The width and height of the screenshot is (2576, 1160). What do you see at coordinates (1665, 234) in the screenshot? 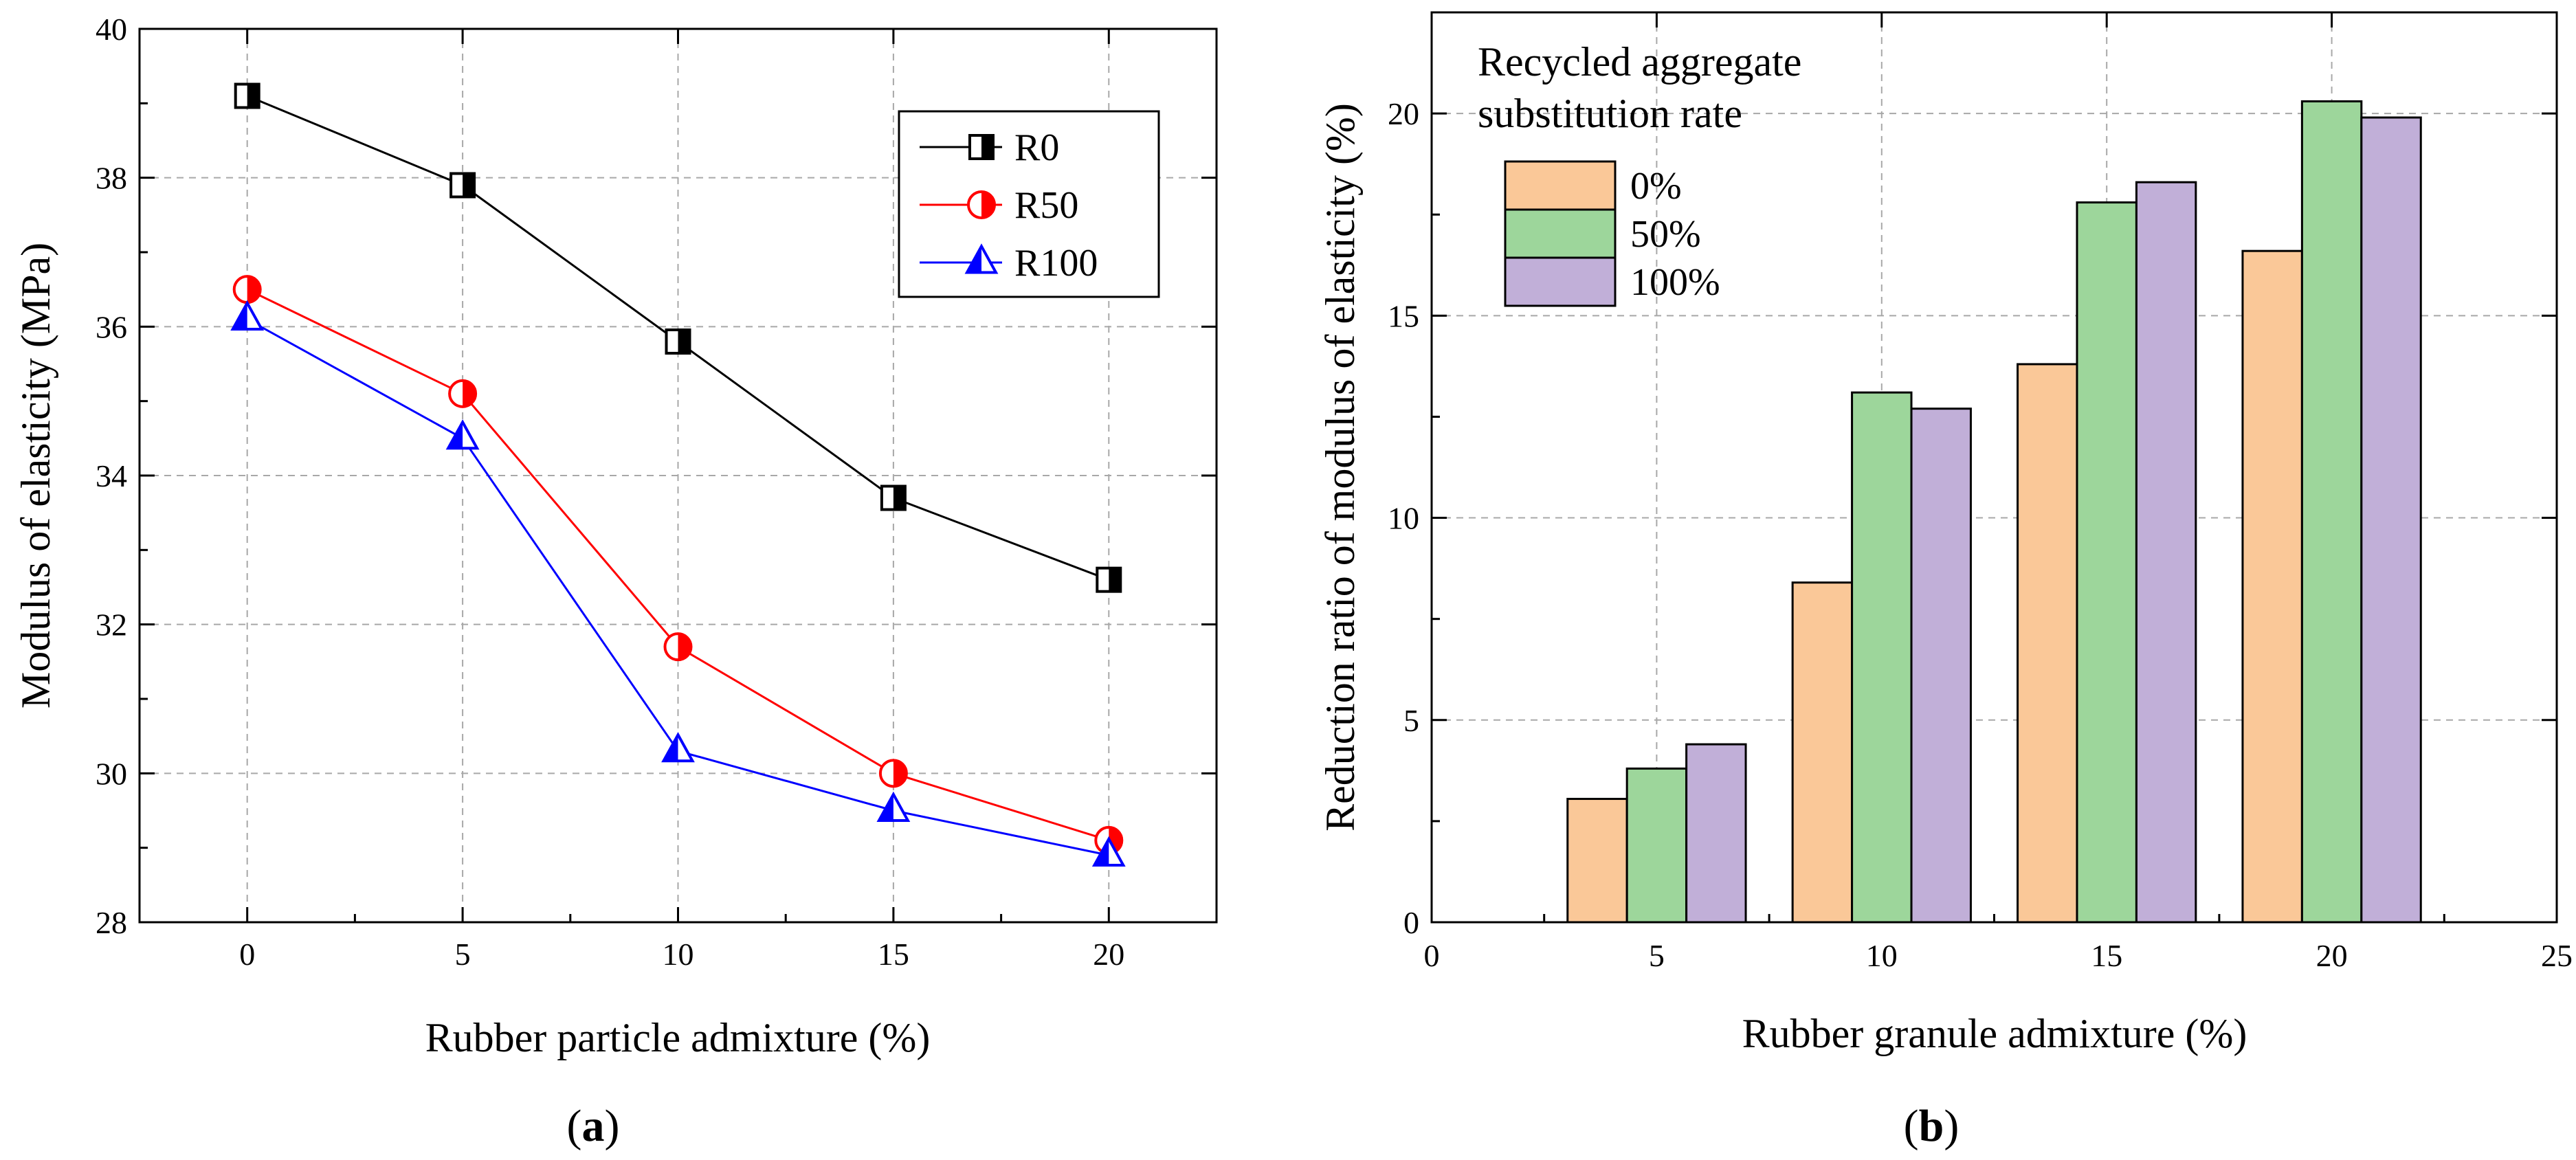
I see `chart-b-legend-label: 50%` at bounding box center [1665, 234].